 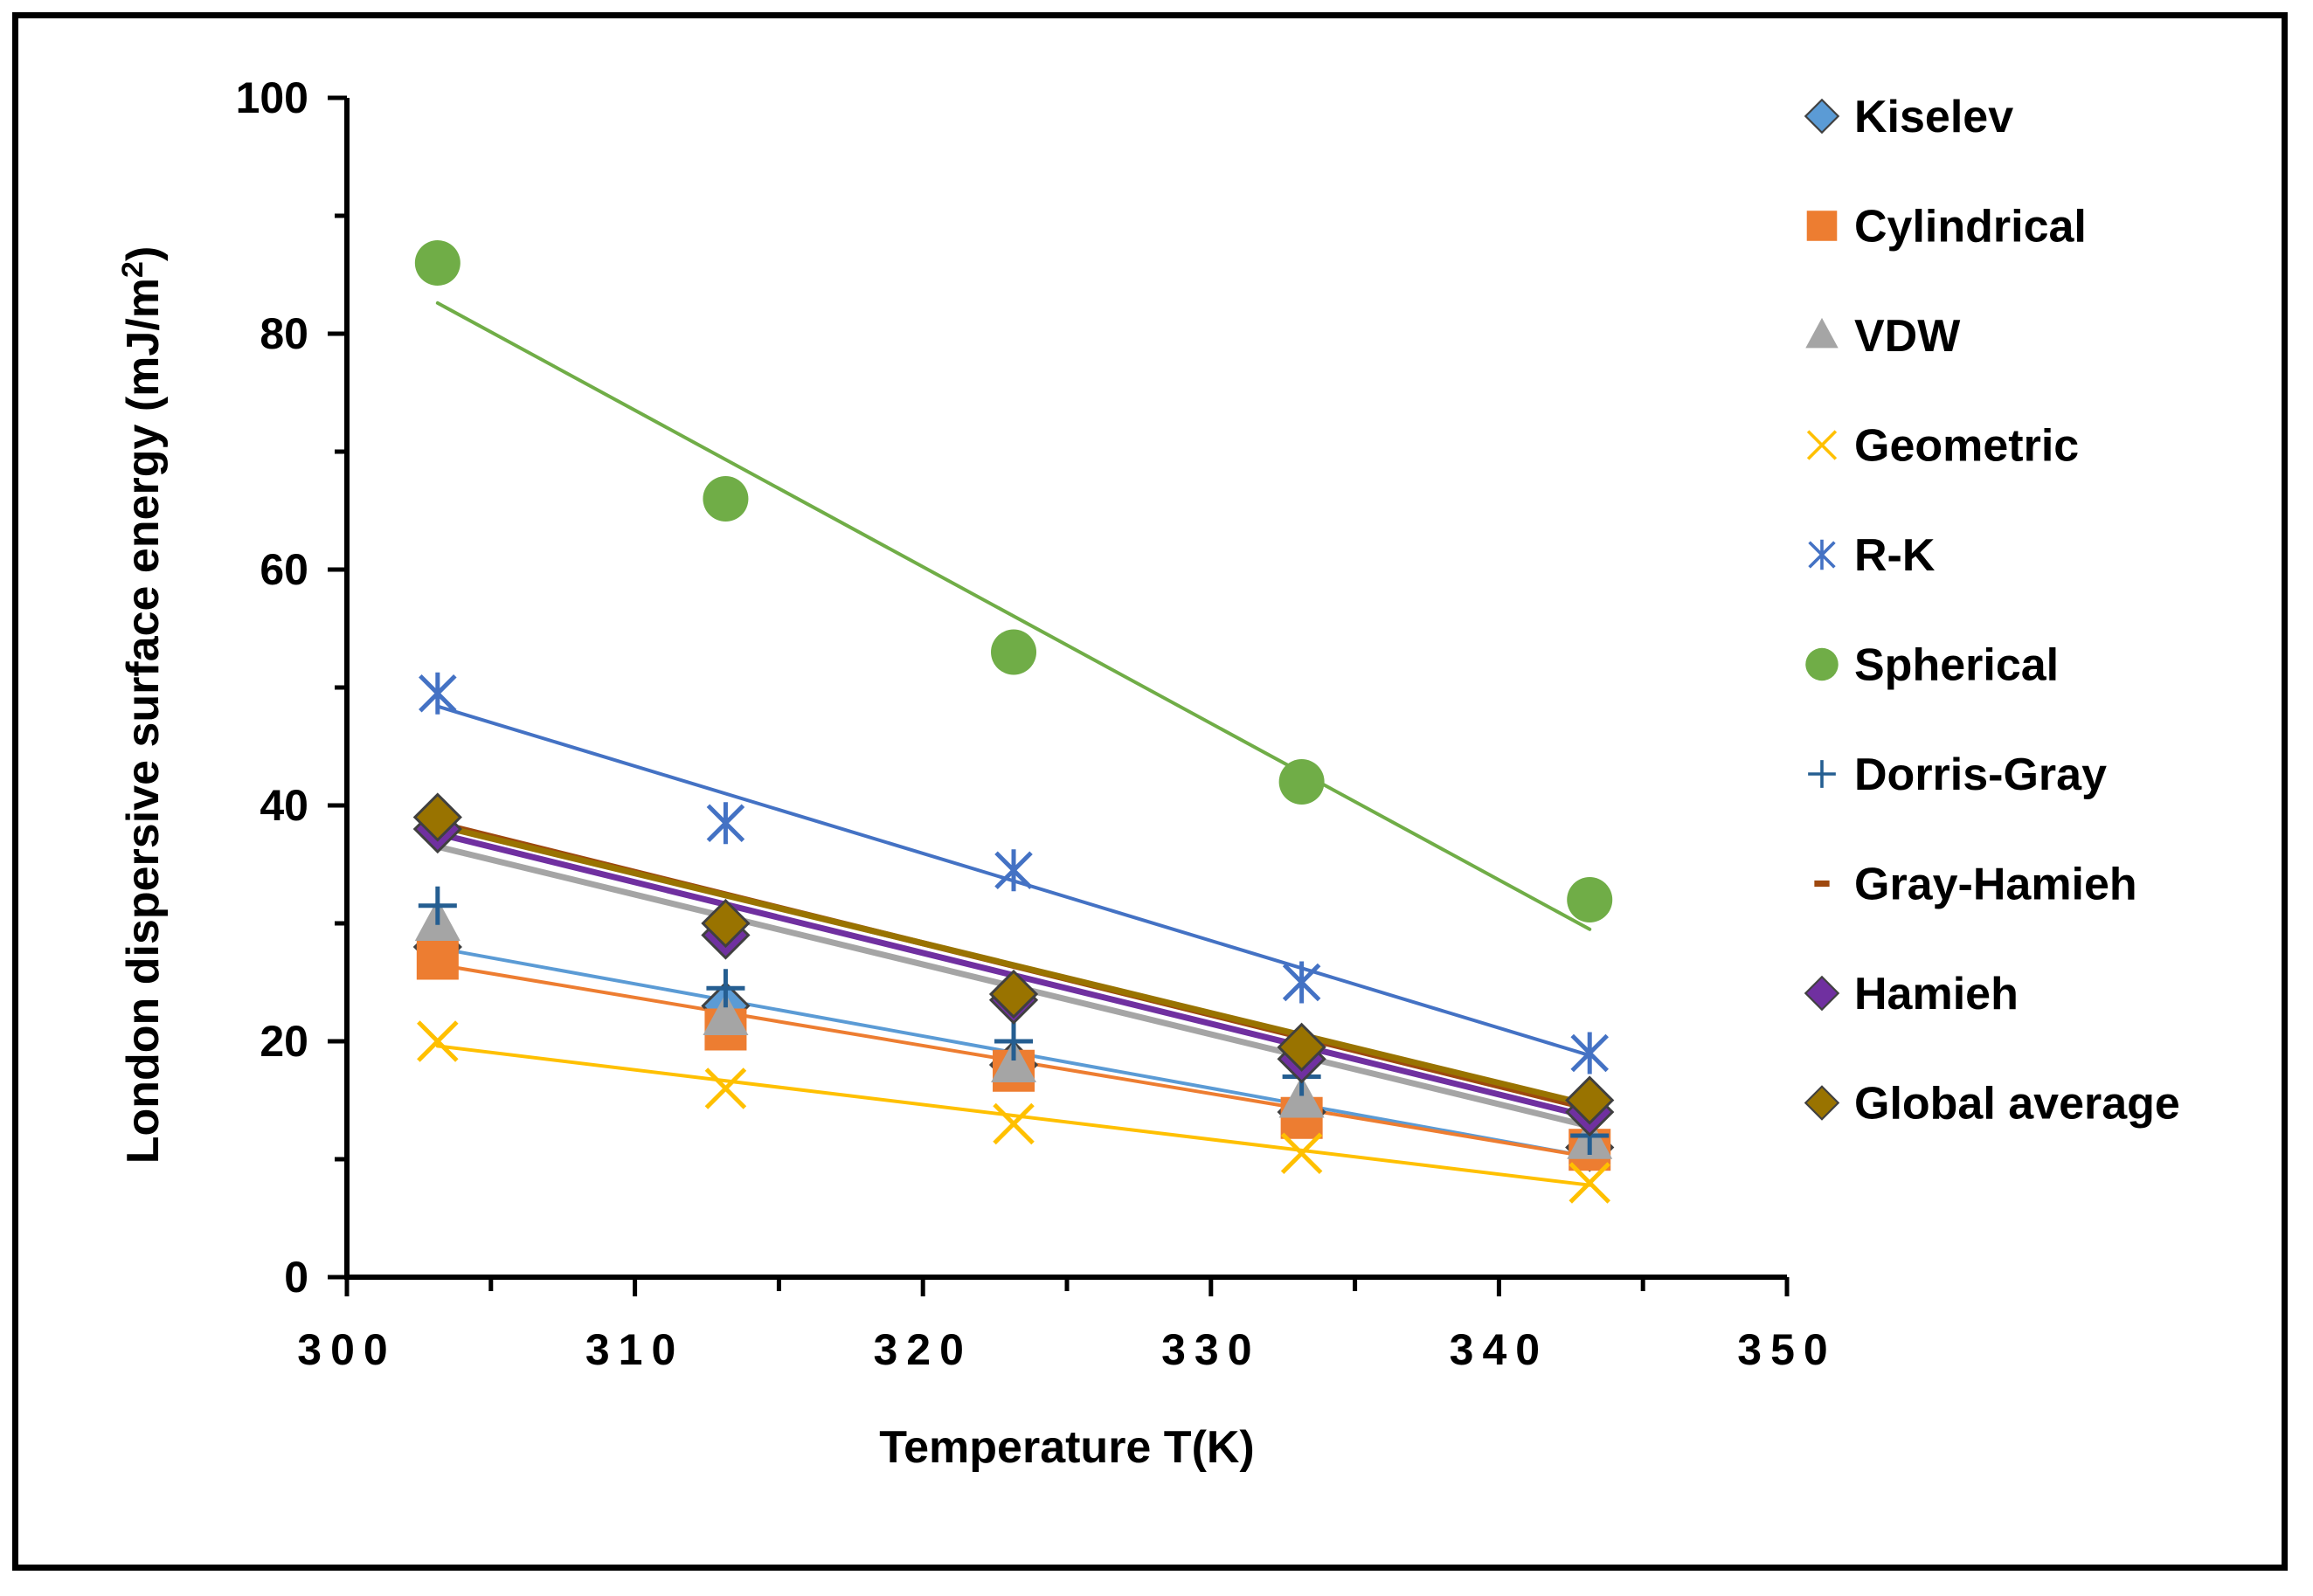 I want to click on legend-item-spherical: Spherical, so click(x=1932, y=665).